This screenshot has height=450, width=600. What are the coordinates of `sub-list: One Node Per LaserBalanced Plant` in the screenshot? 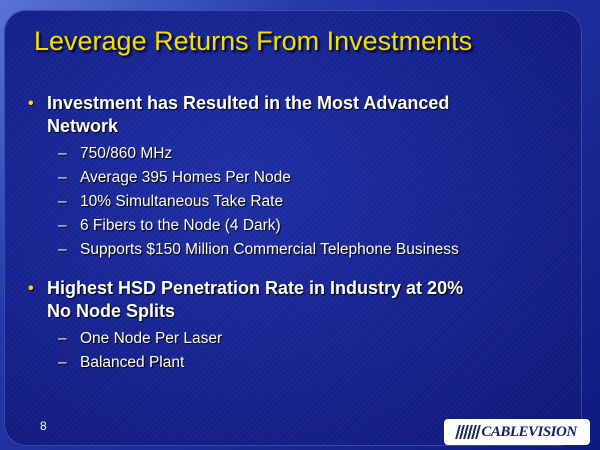 It's located at (307, 351).